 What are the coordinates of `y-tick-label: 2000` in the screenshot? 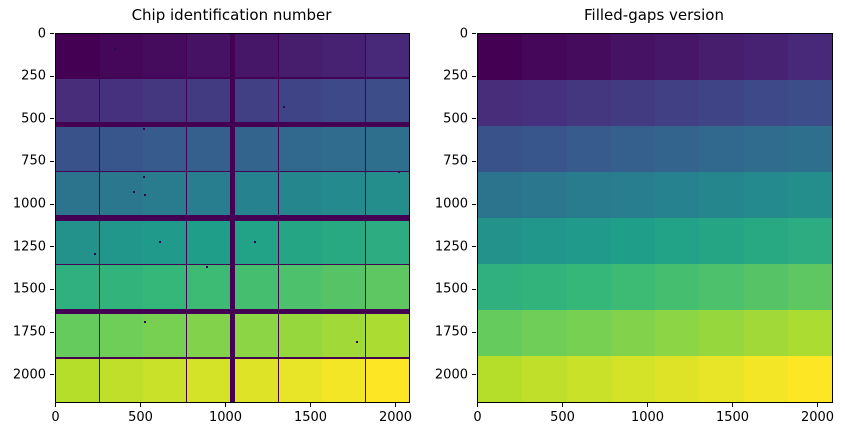 It's located at (451, 375).